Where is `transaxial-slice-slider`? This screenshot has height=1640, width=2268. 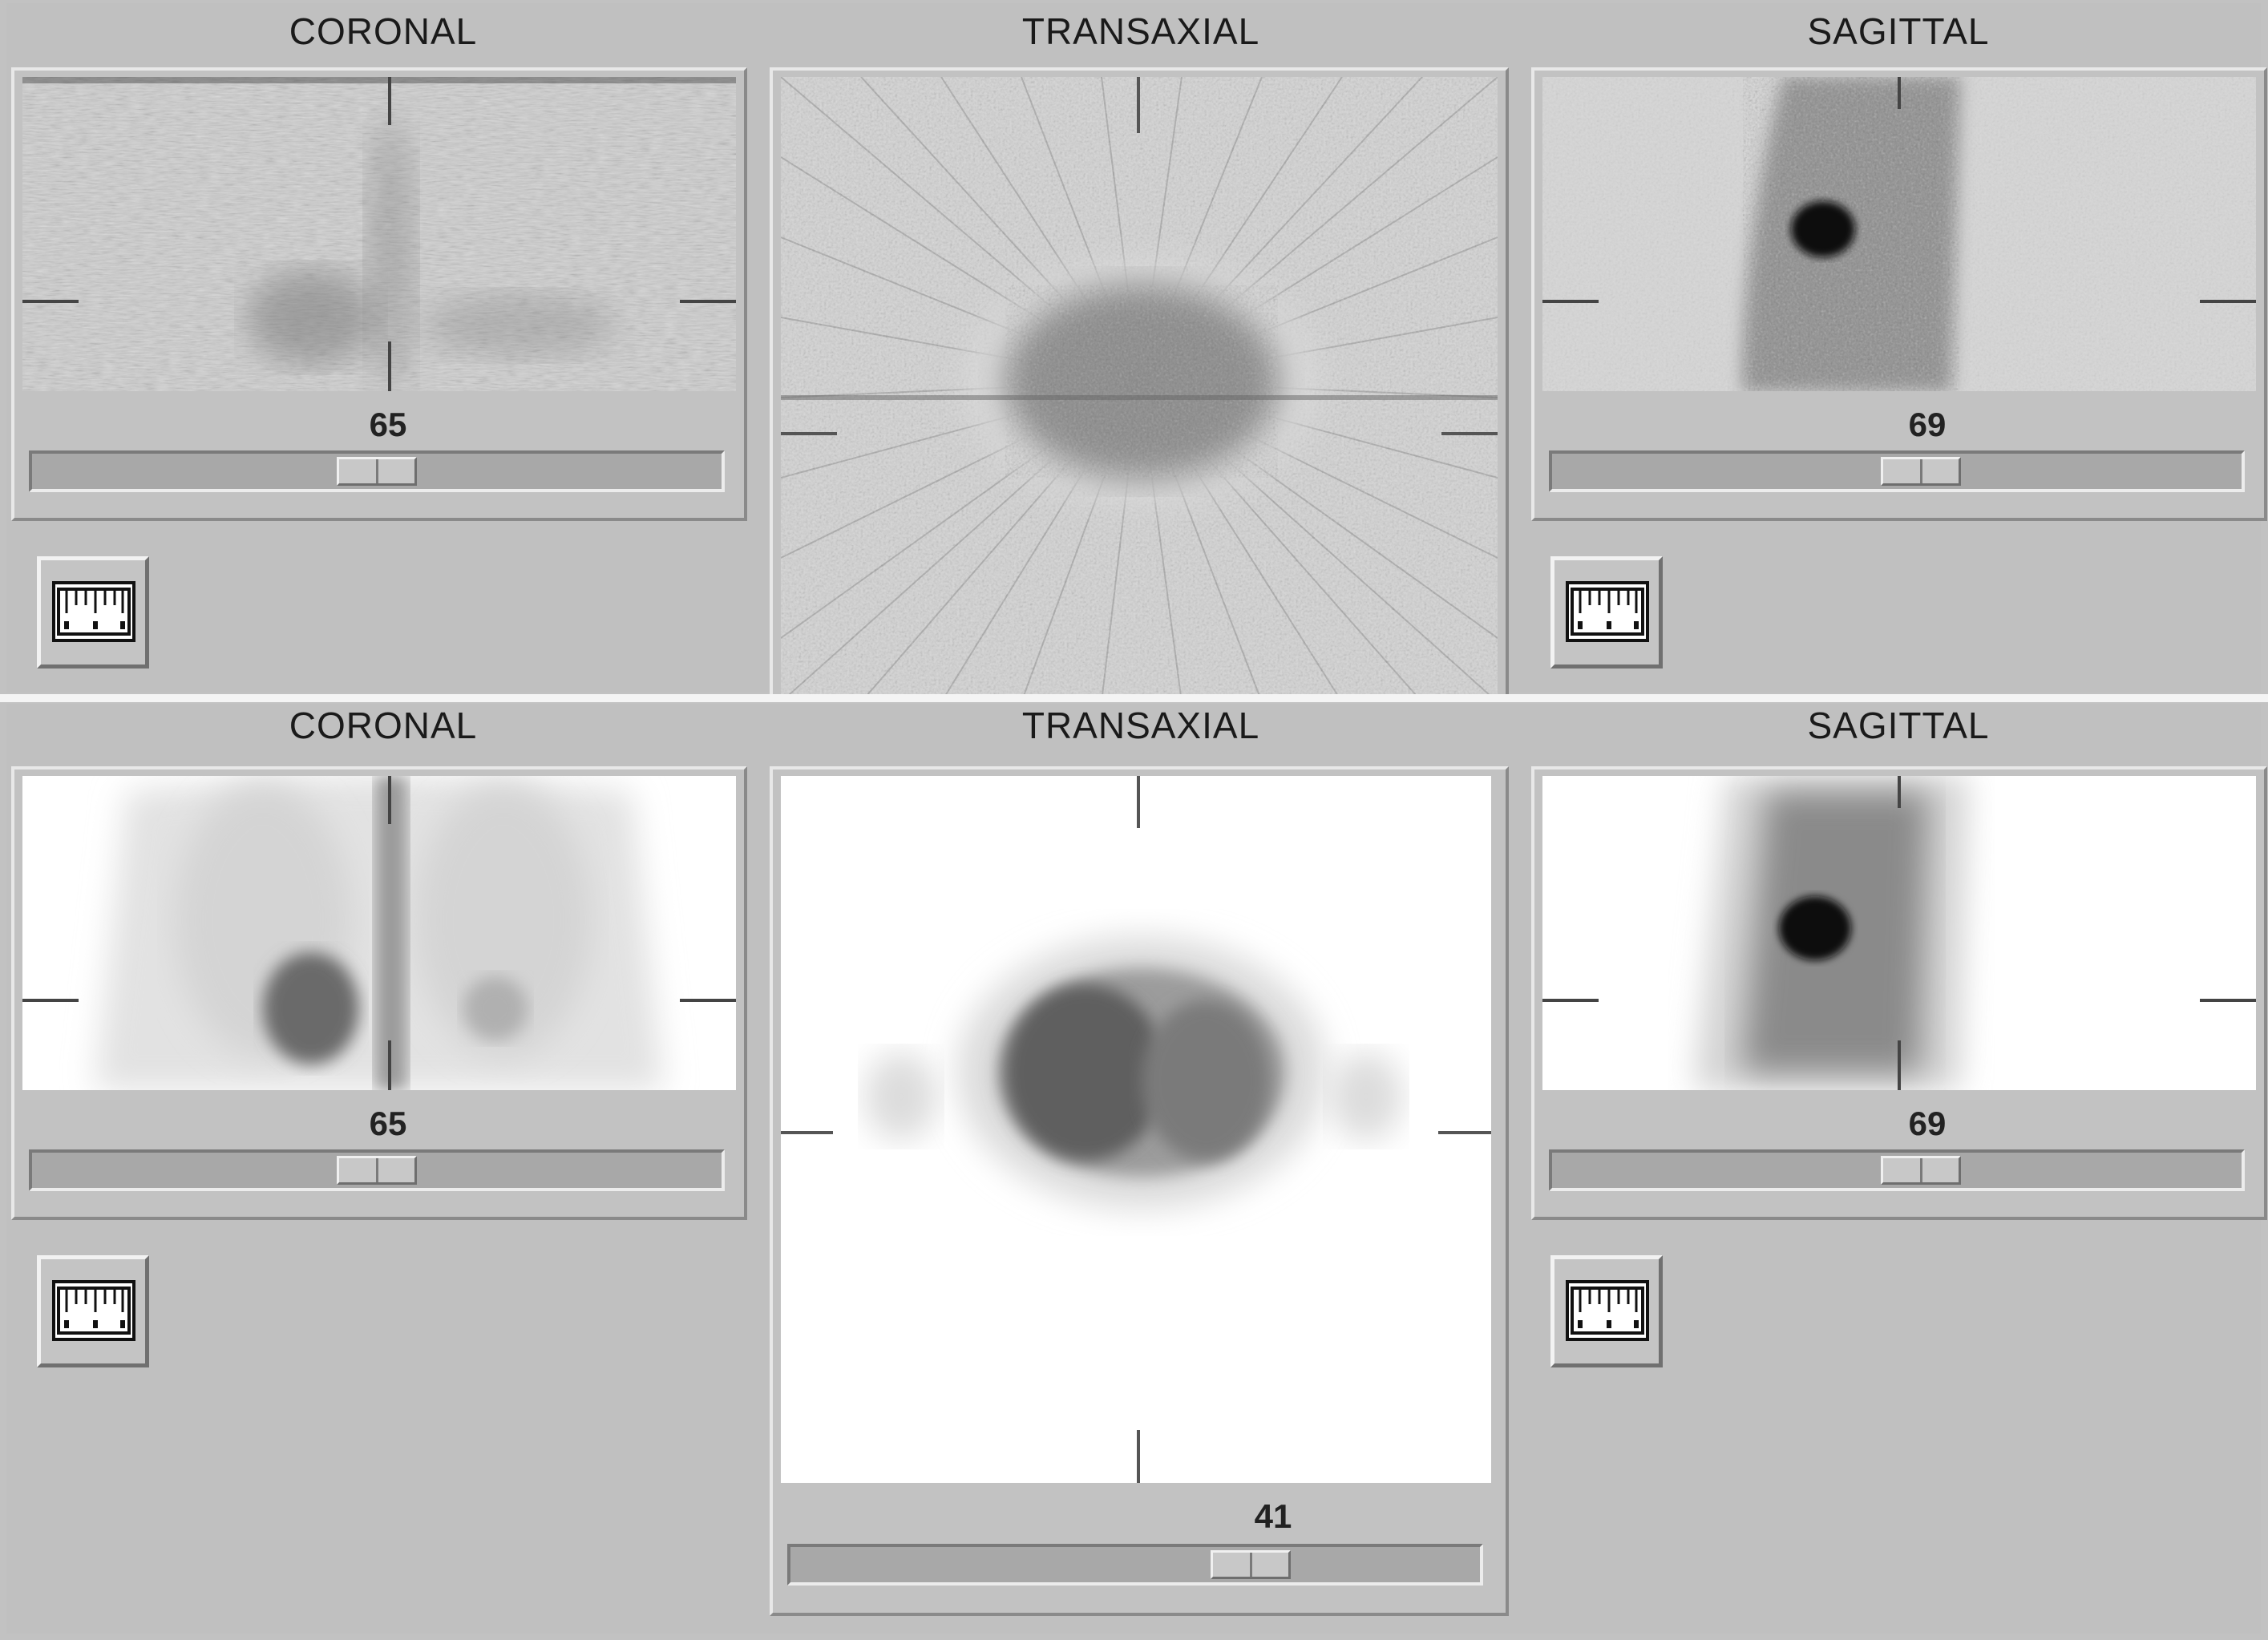
transaxial-slice-slider is located at coordinates (1135, 1564).